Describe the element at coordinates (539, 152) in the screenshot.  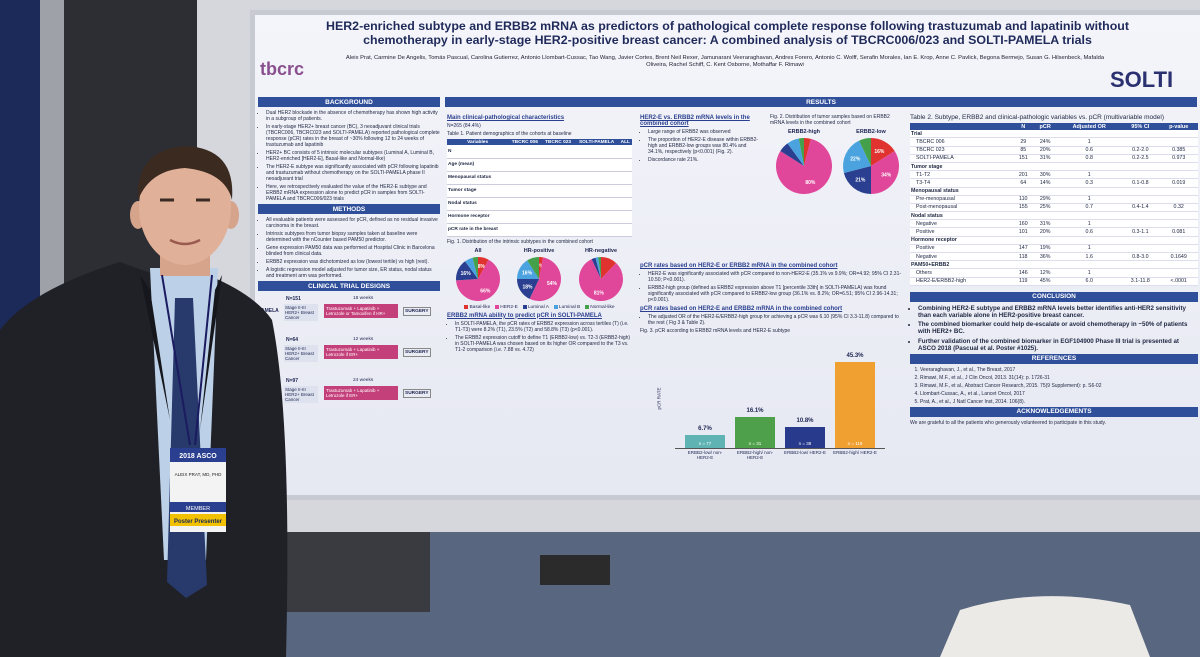
I see `table-row: N` at that location.